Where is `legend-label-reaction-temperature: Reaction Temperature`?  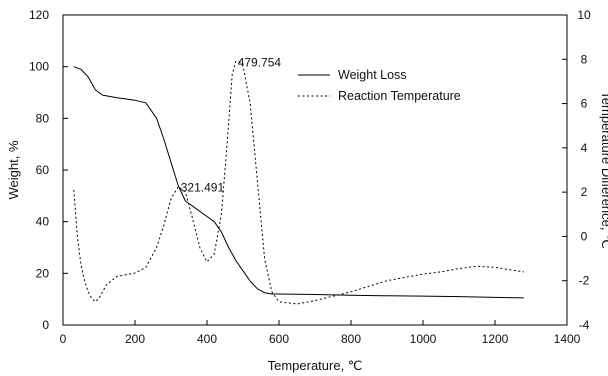 legend-label-reaction-temperature: Reaction Temperature is located at coordinates (399, 96).